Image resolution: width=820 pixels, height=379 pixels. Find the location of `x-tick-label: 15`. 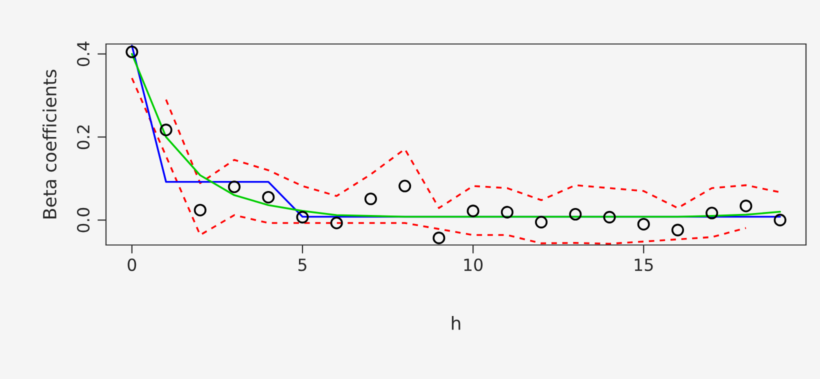

x-tick-label: 15 is located at coordinates (643, 265).